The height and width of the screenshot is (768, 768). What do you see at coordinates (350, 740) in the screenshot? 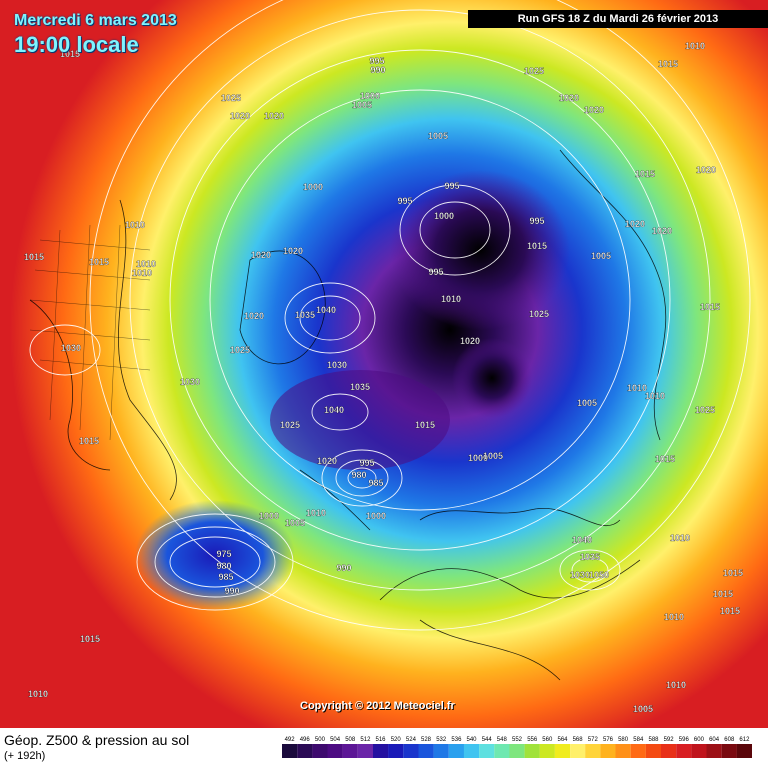
I see `scale-tick-label: 508` at bounding box center [350, 740].